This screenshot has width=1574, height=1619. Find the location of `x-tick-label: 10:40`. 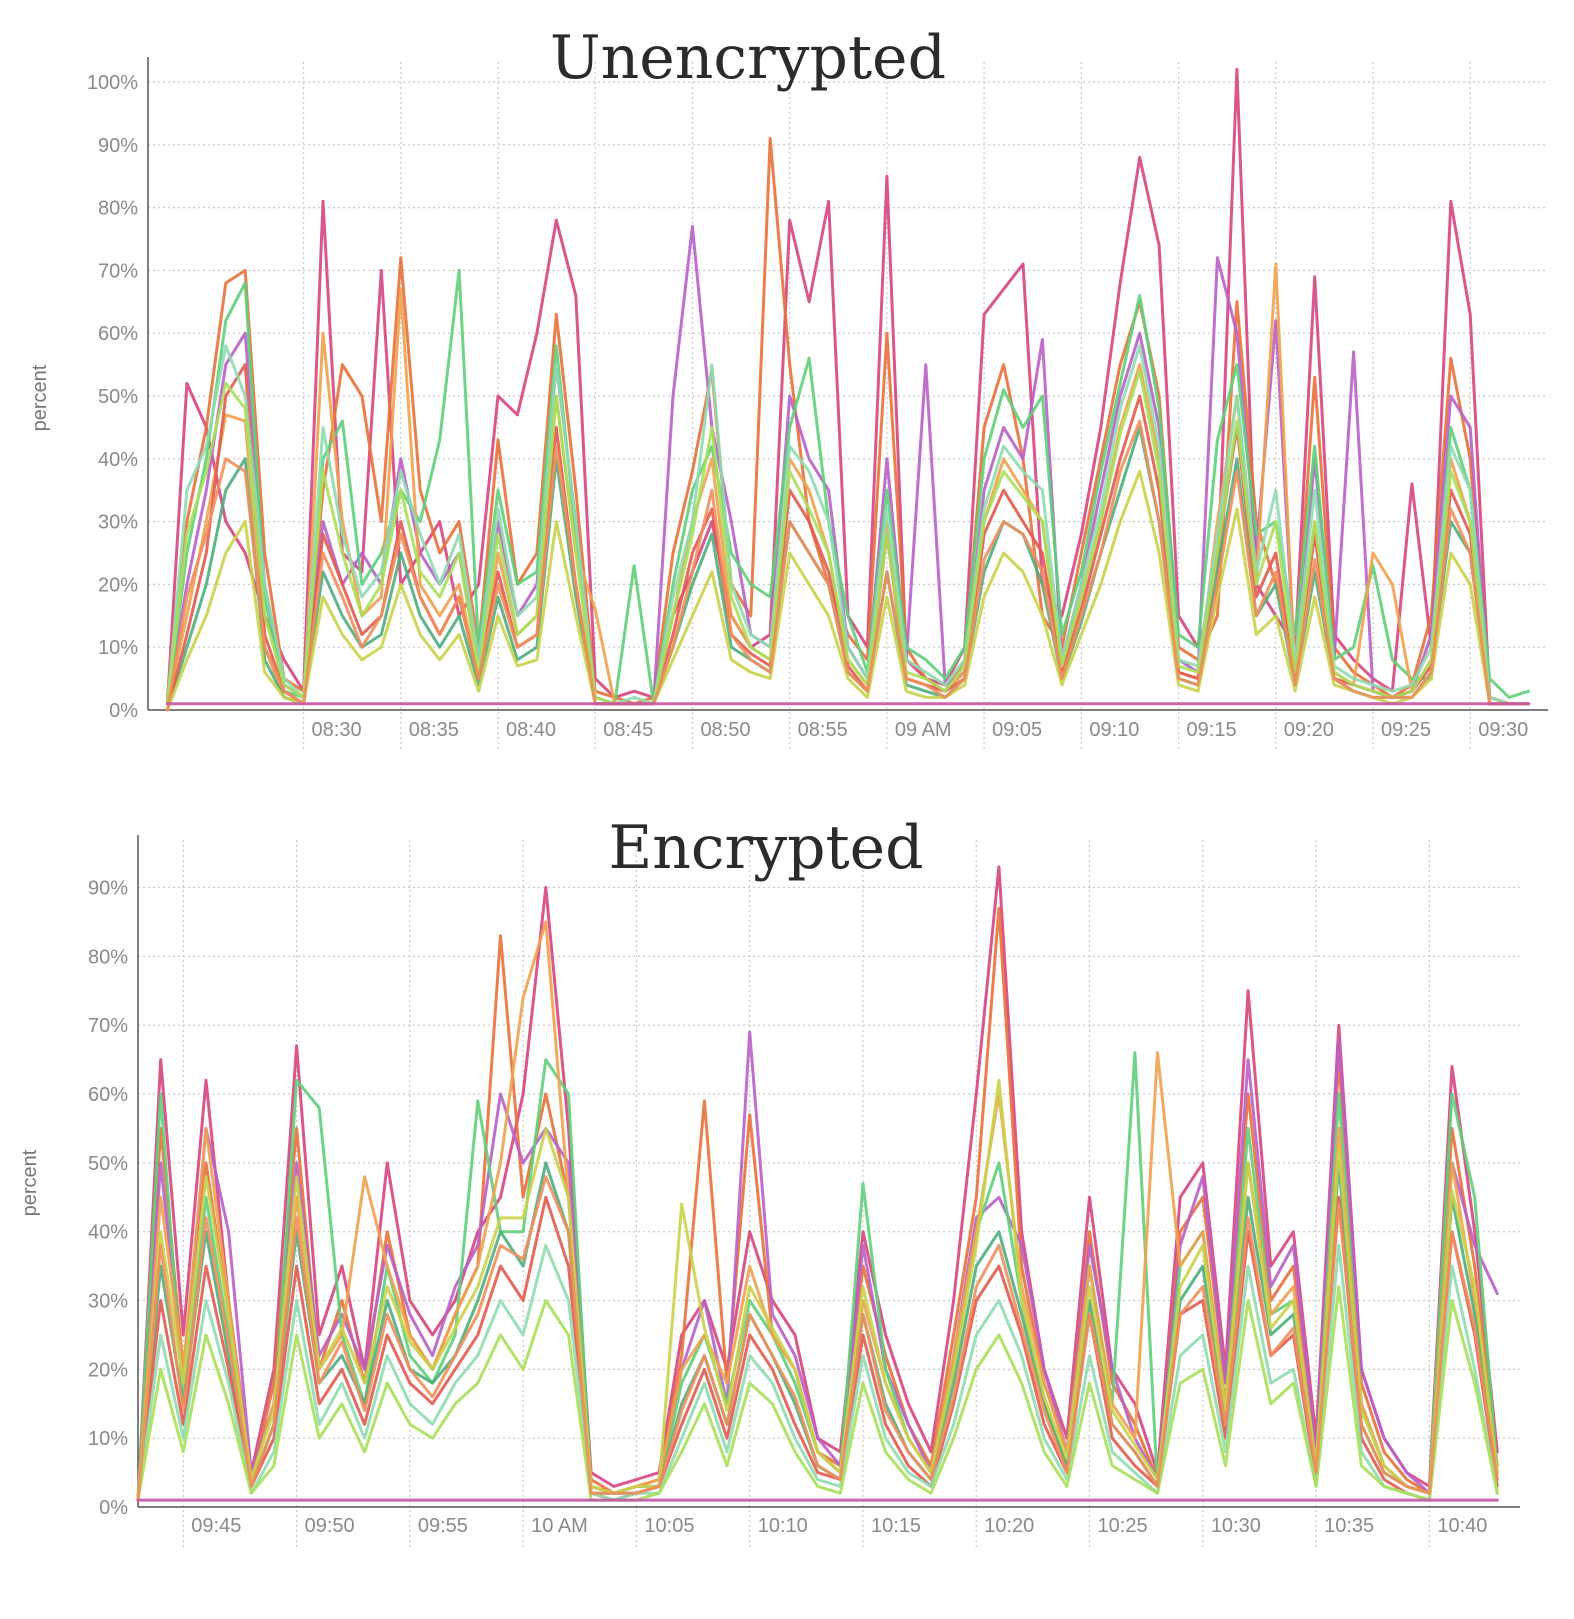

x-tick-label: 10:40 is located at coordinates (1462, 1526).